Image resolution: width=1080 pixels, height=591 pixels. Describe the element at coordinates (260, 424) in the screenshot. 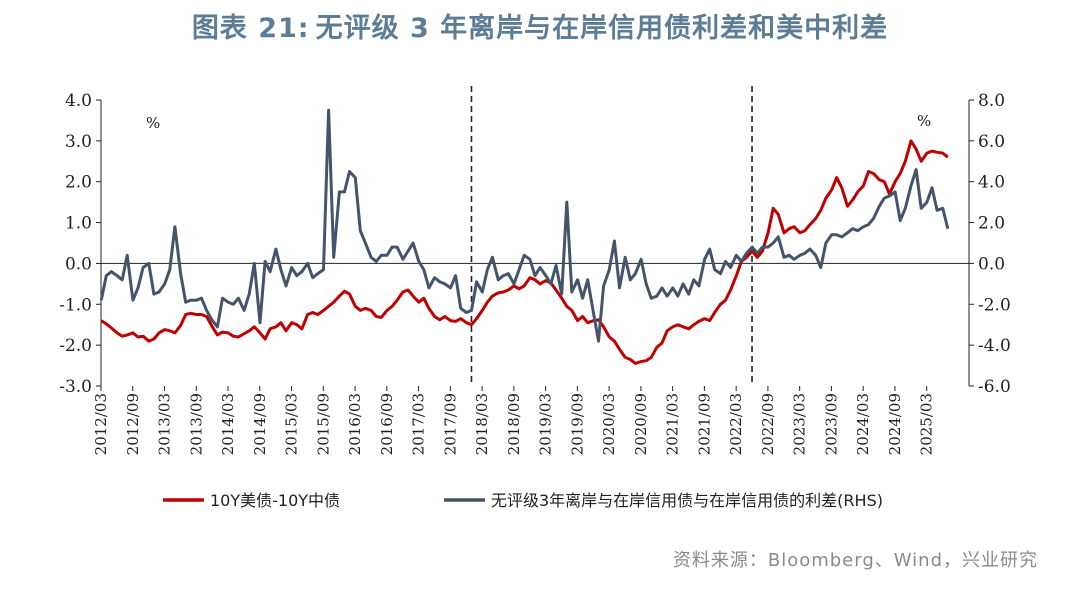

I see `x-tick-label: 2014/09` at that location.